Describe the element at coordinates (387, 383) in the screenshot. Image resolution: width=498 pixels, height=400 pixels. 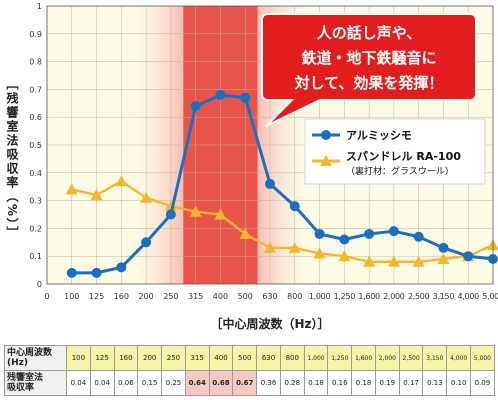
I see `table-cell-absorption: 0.19` at that location.